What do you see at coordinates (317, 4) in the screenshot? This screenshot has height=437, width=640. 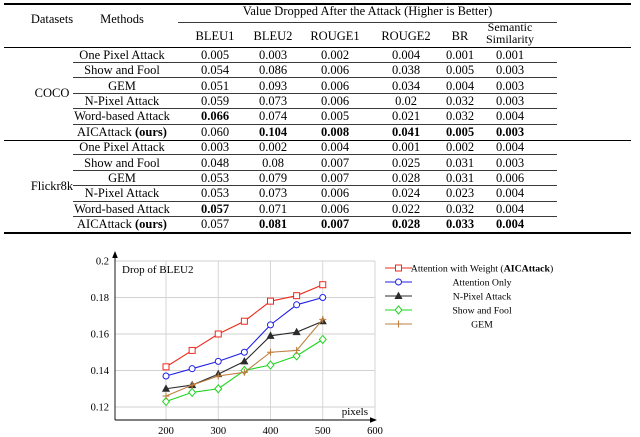 I see `table-top-rule` at bounding box center [317, 4].